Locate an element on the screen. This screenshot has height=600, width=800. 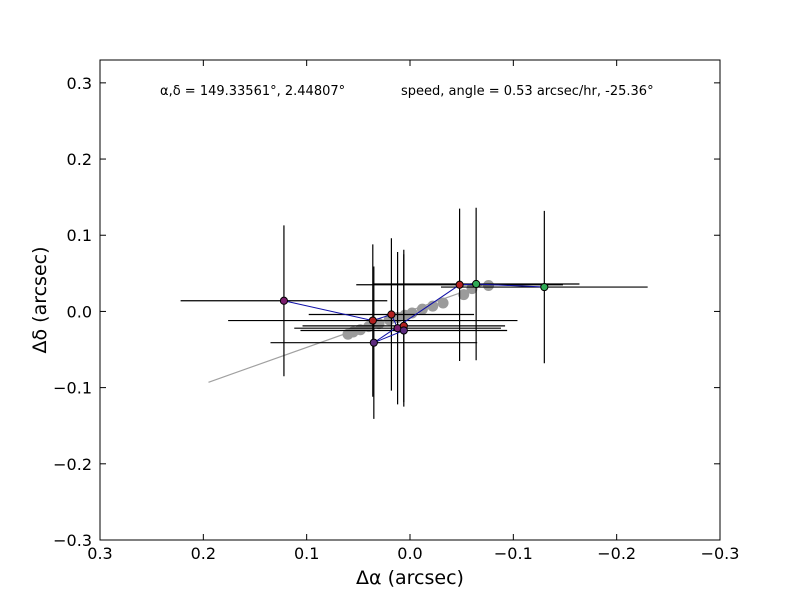
x-tick-label: −0.1 is located at coordinates (513, 553).